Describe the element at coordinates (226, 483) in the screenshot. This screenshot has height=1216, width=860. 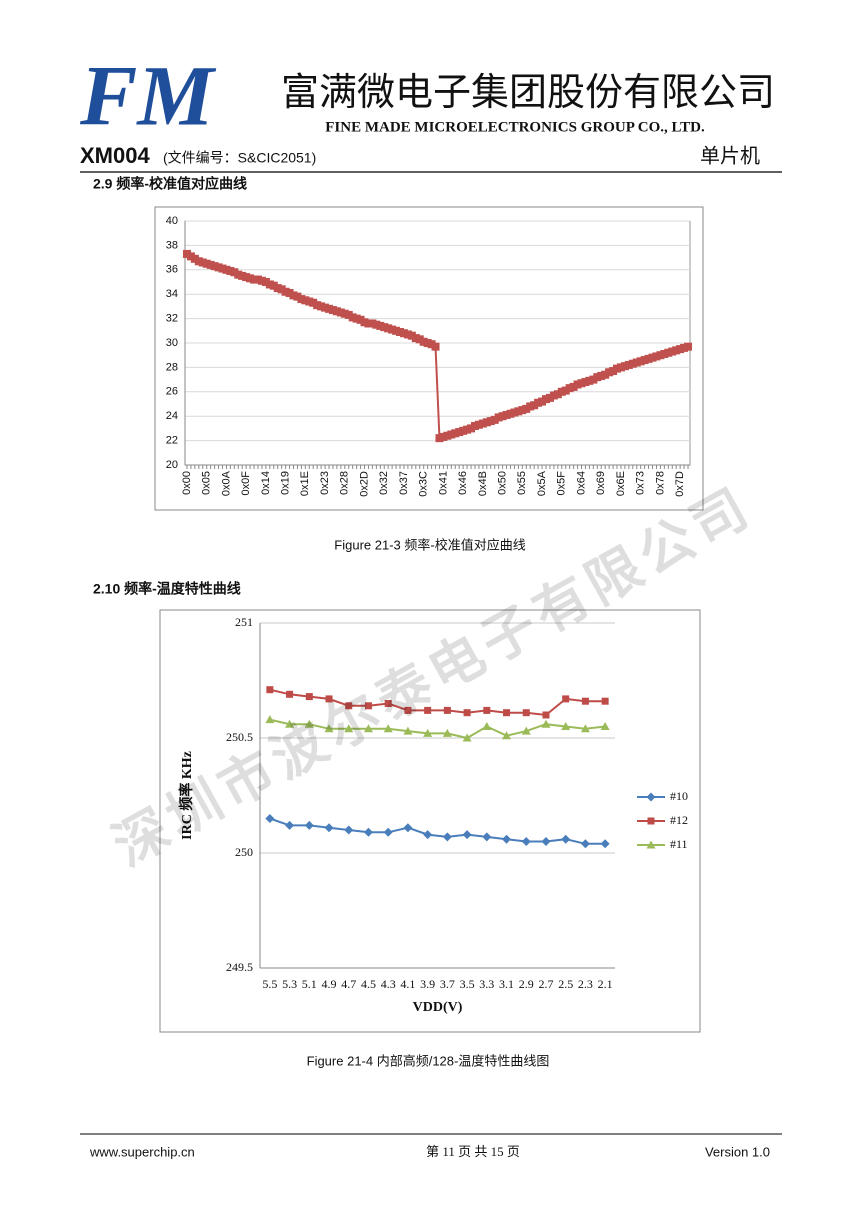
I see `x-tick-label: 0x0A` at that location.